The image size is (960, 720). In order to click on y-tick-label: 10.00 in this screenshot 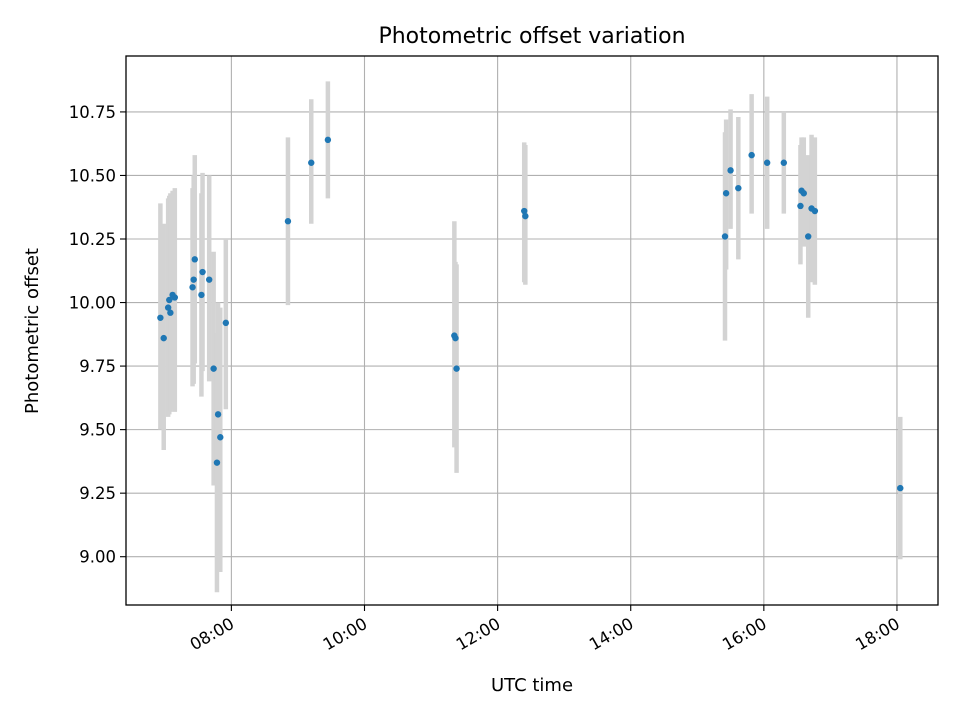, I will do `click(92, 303)`.